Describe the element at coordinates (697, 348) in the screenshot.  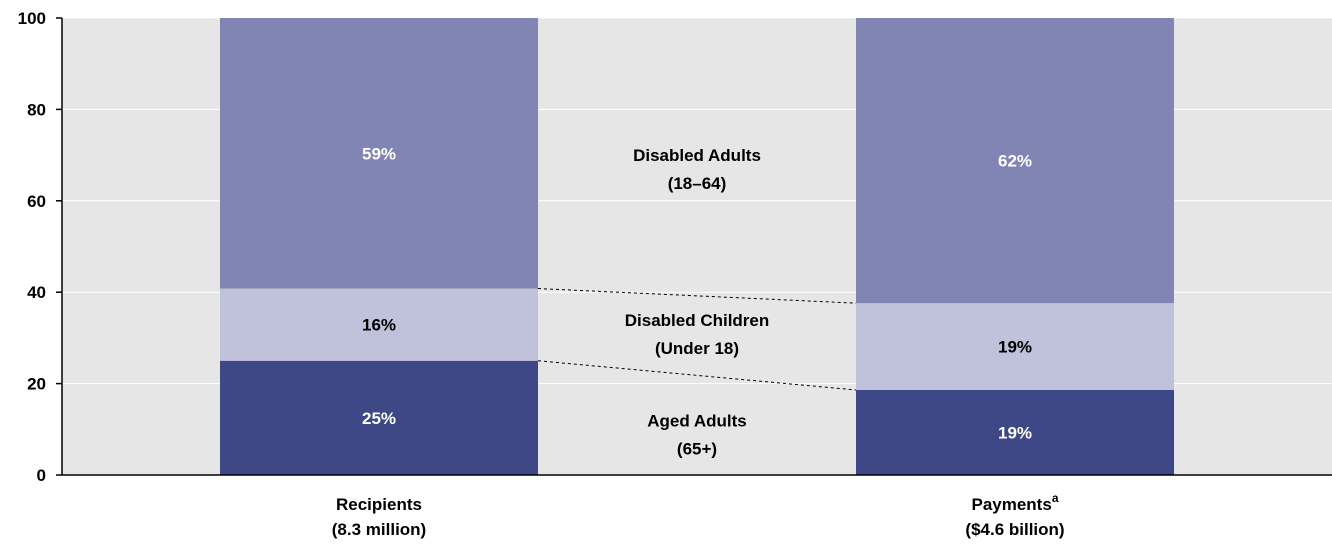
I see `series-label-line: (Under 18)` at that location.